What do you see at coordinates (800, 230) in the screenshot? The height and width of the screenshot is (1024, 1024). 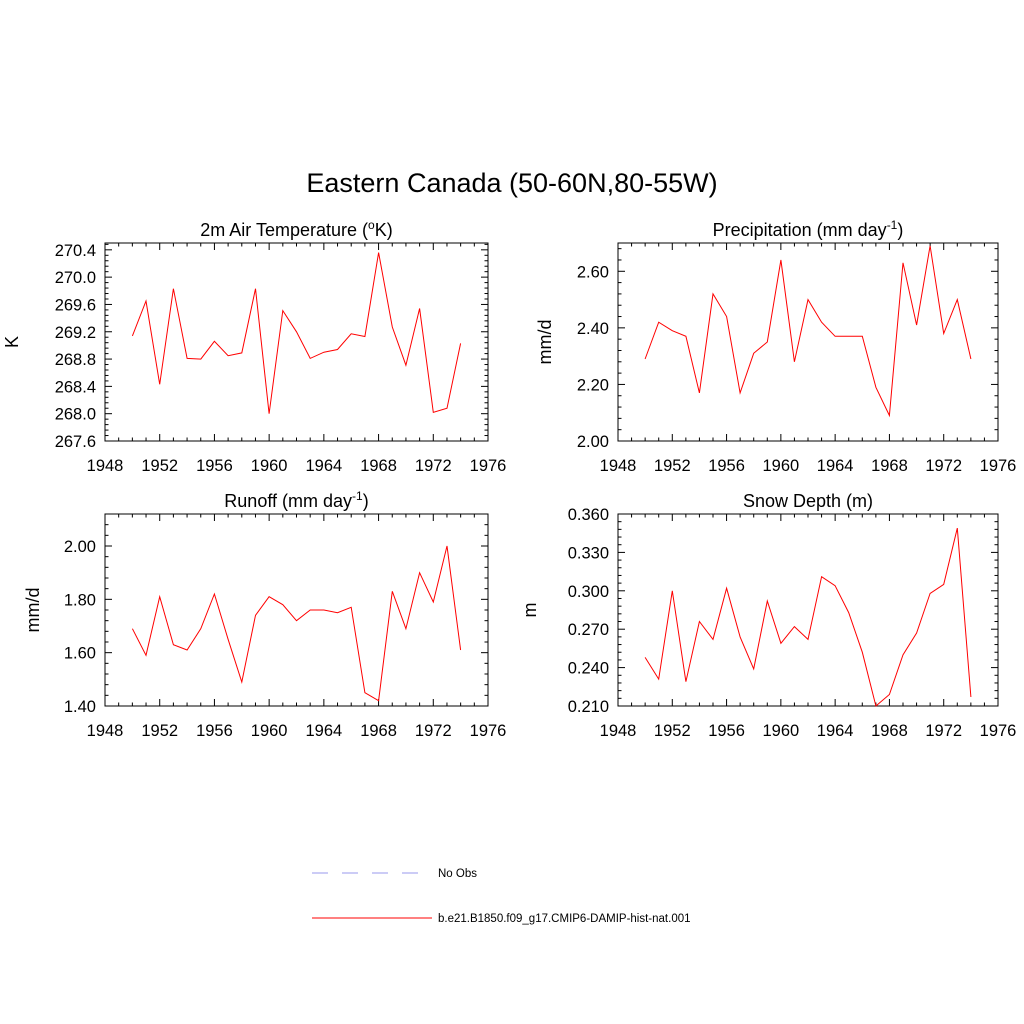 I see `panel-title-text: Precipitation (mm day` at bounding box center [800, 230].